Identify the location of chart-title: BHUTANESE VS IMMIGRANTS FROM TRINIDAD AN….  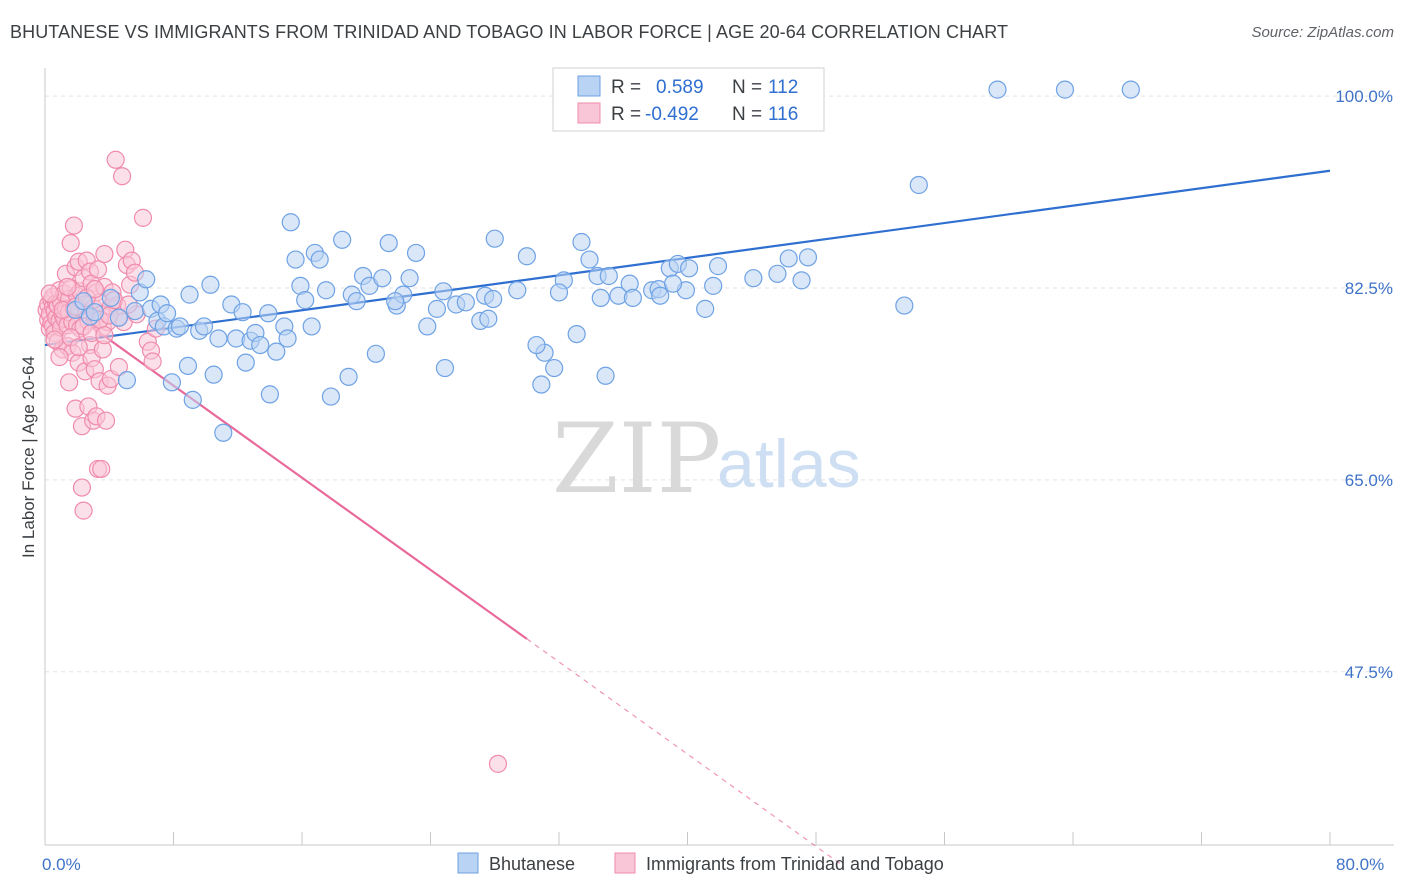
(509, 32).